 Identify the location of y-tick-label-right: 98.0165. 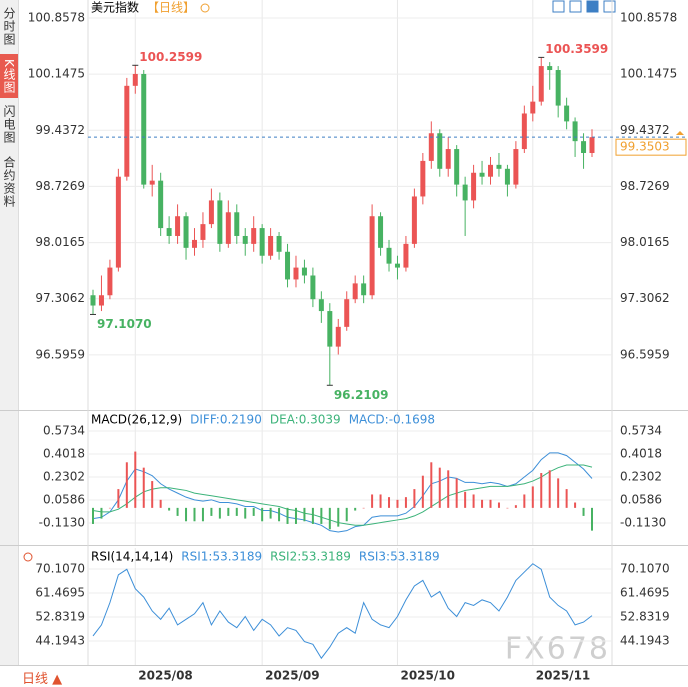
(645, 242).